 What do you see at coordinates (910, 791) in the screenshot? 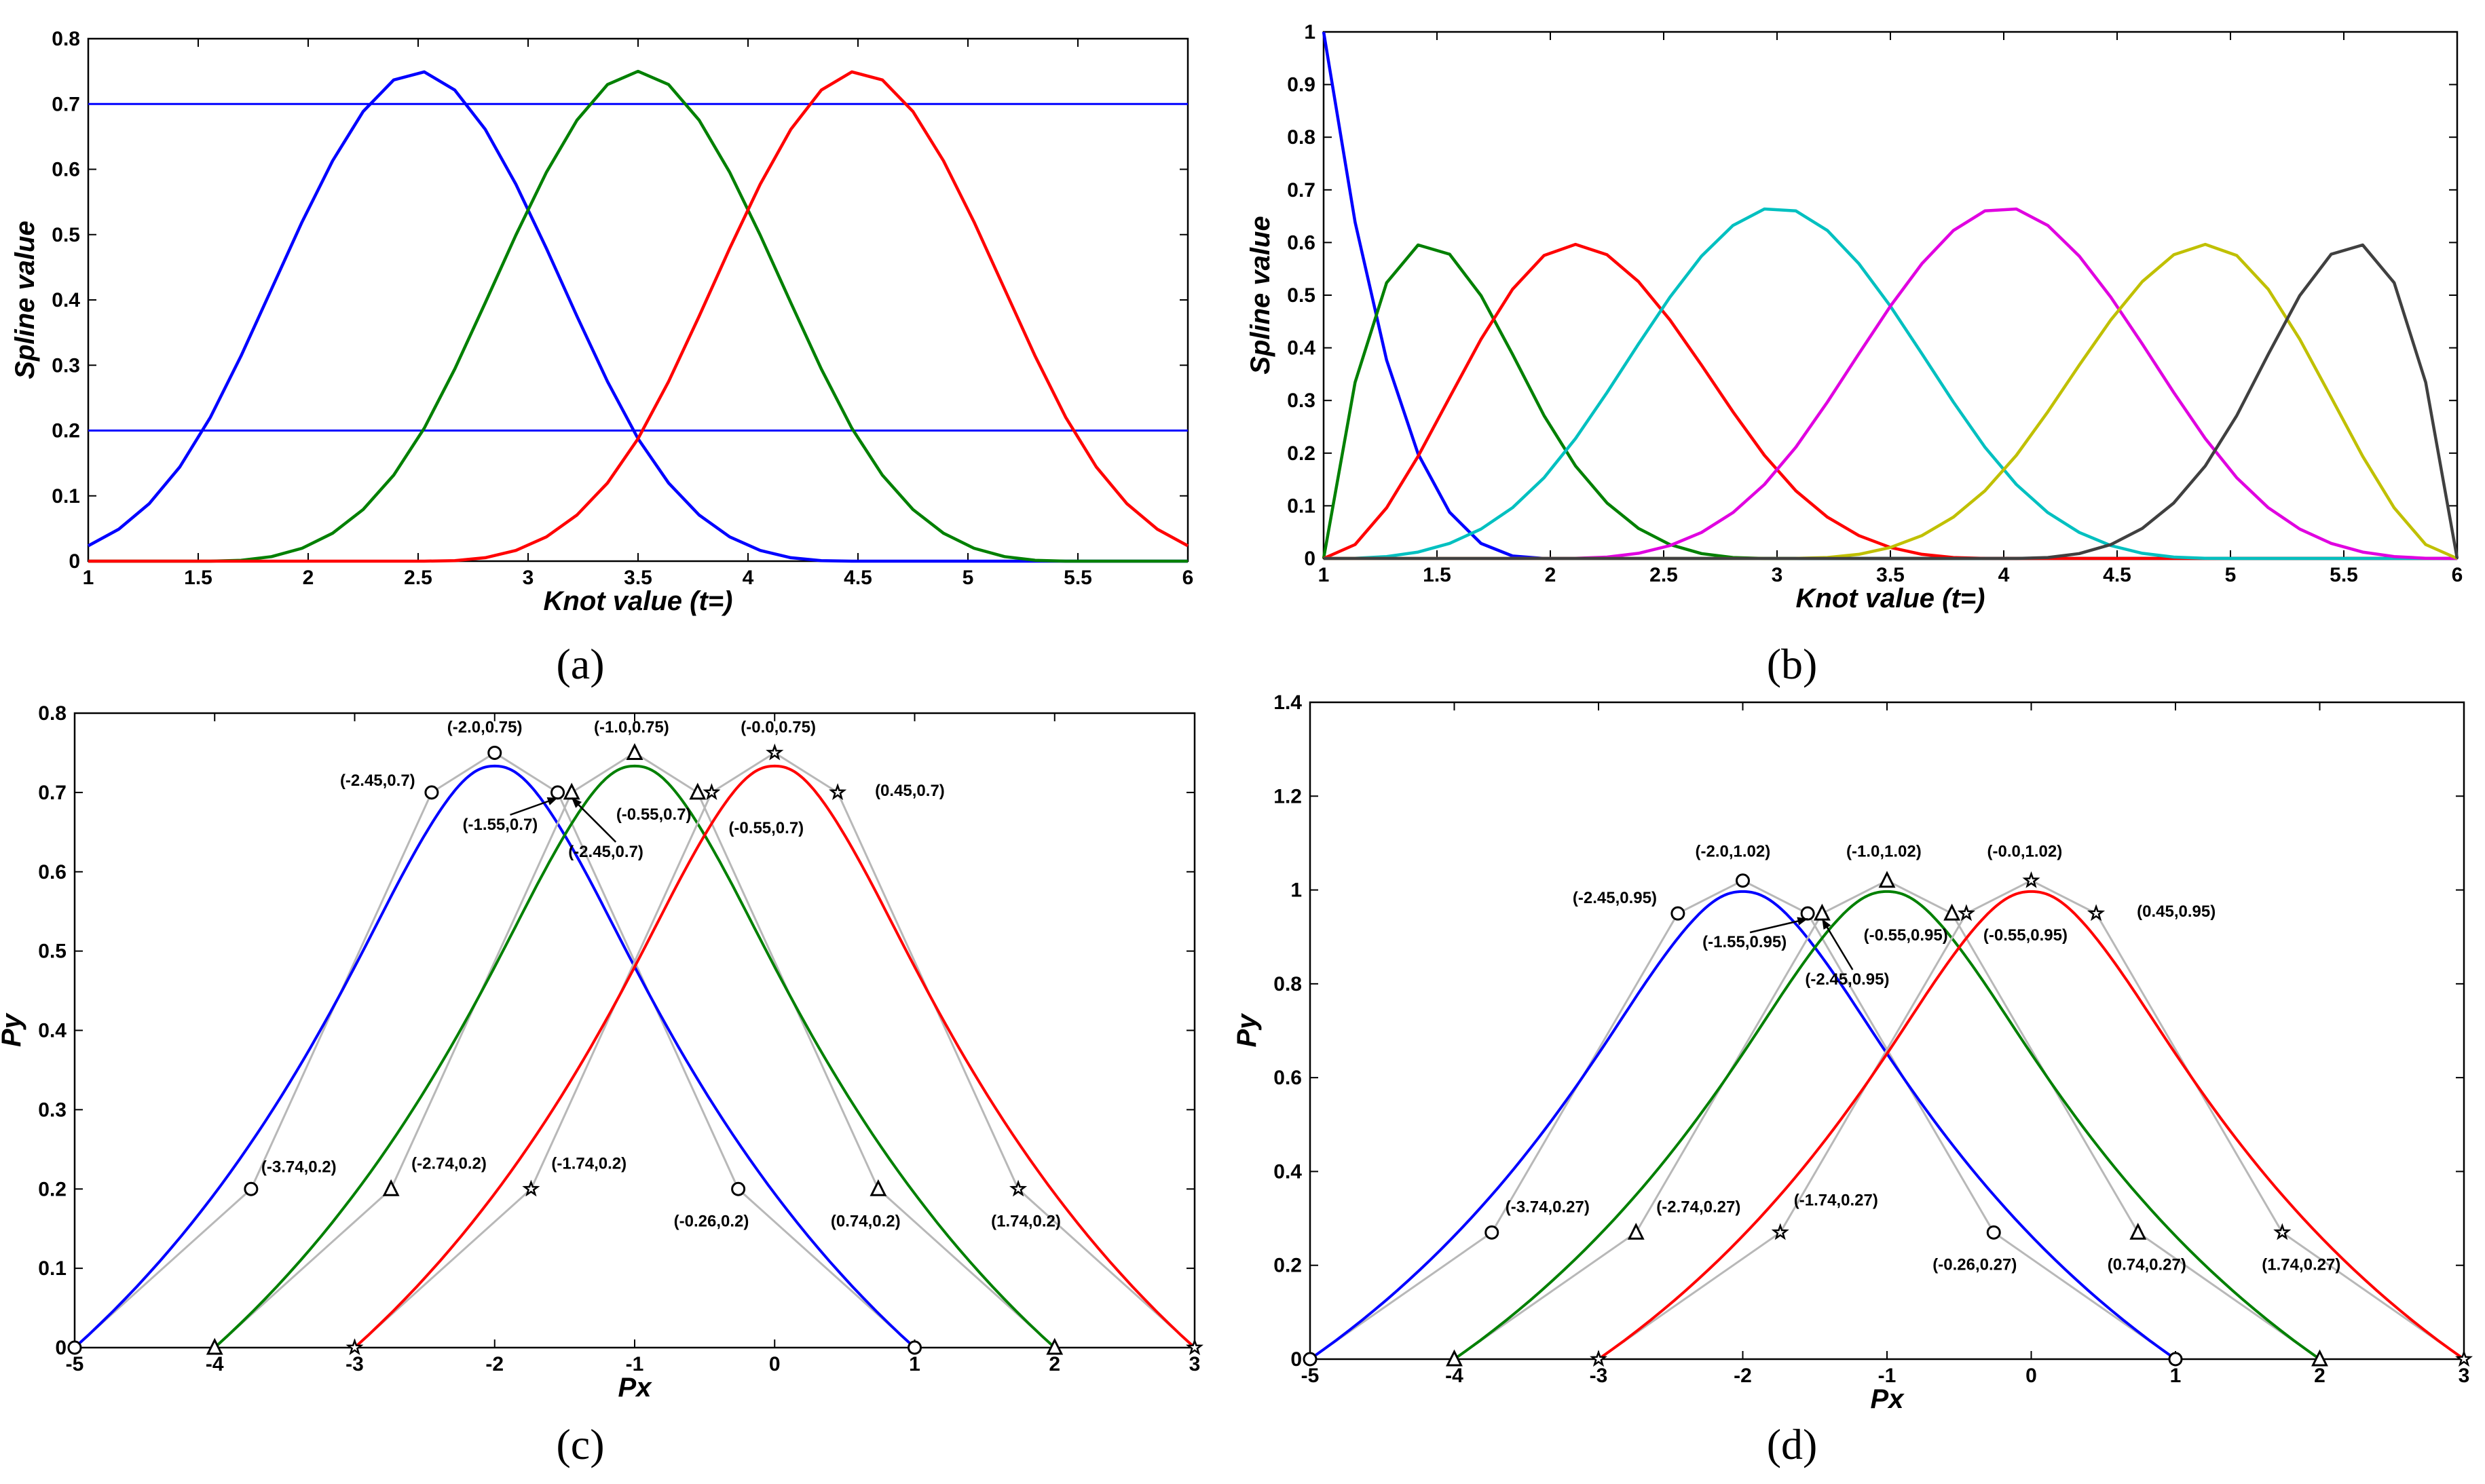
I see `control-point-label: (0.45,0.7)` at bounding box center [910, 791].